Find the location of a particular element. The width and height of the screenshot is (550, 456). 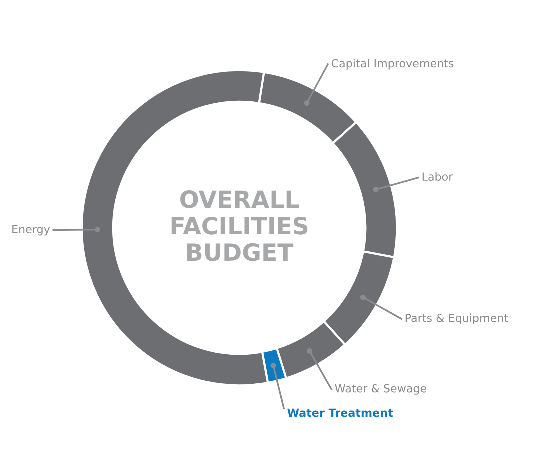

slice-label: Water & Sewage is located at coordinates (380, 389).